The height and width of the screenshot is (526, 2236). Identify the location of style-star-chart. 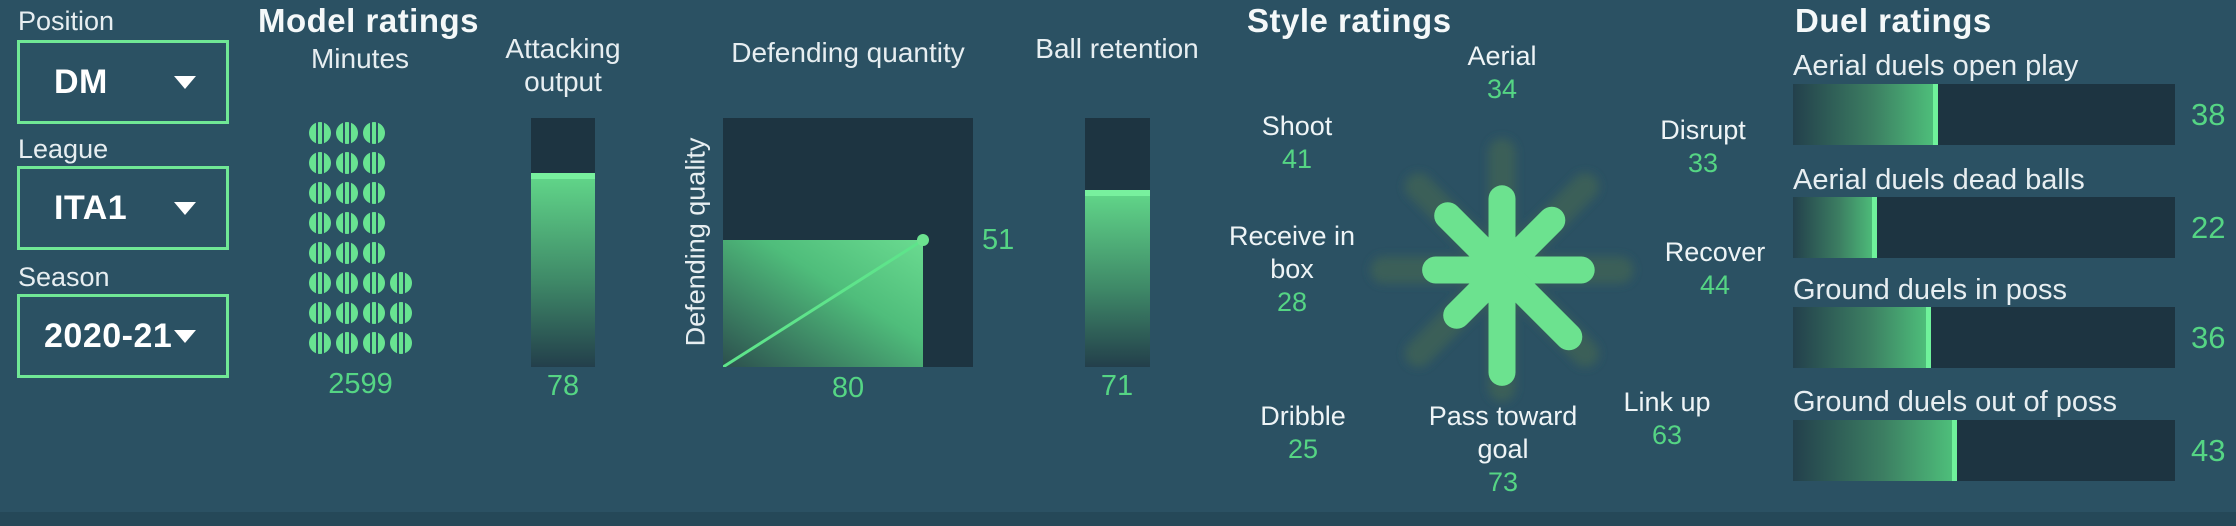
(1502, 270).